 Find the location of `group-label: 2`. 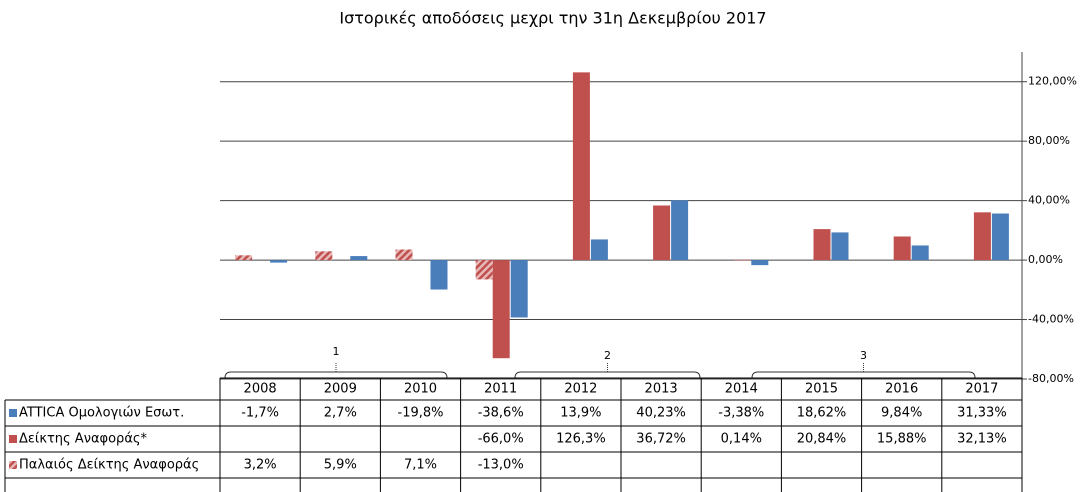

group-label: 2 is located at coordinates (607, 355).